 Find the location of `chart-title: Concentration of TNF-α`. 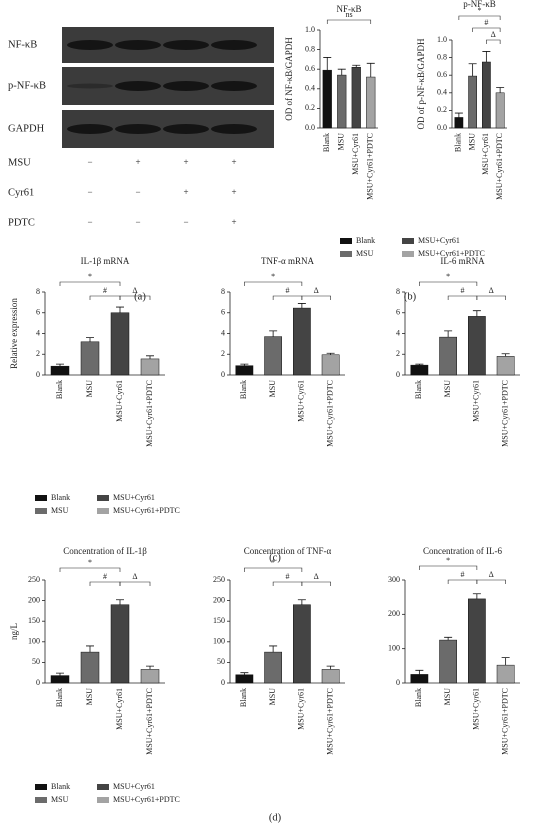

chart-title: Concentration of TNF-α is located at coordinates (288, 551).